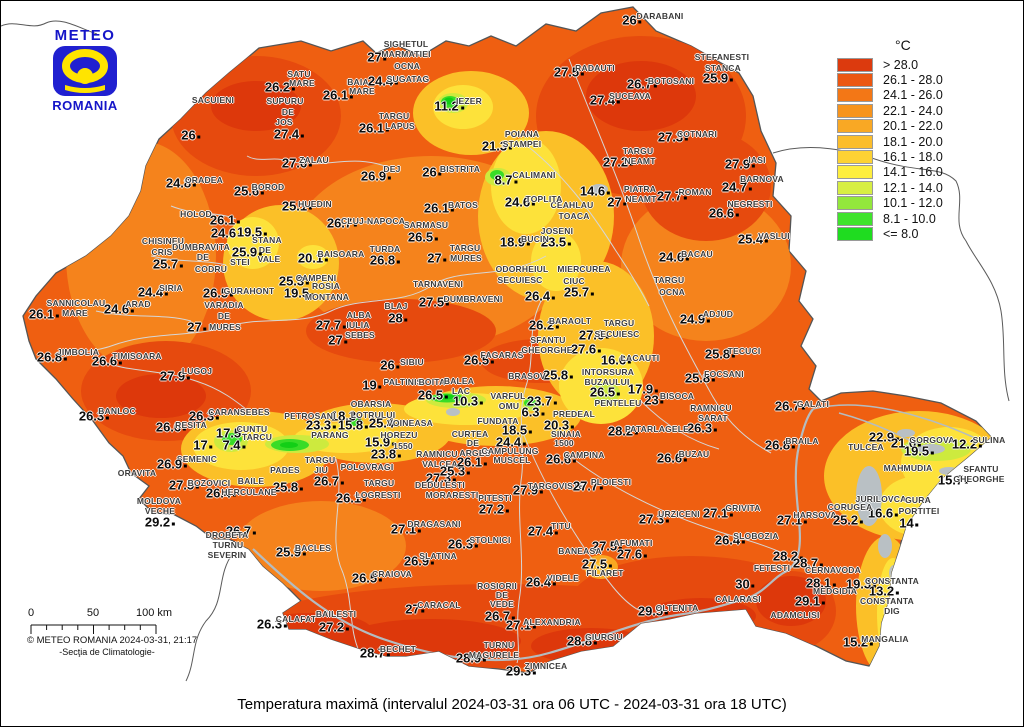 The width and height of the screenshot is (1024, 727). What do you see at coordinates (861, 584) in the screenshot?
I see `station-value: 19.3` at bounding box center [861, 584].